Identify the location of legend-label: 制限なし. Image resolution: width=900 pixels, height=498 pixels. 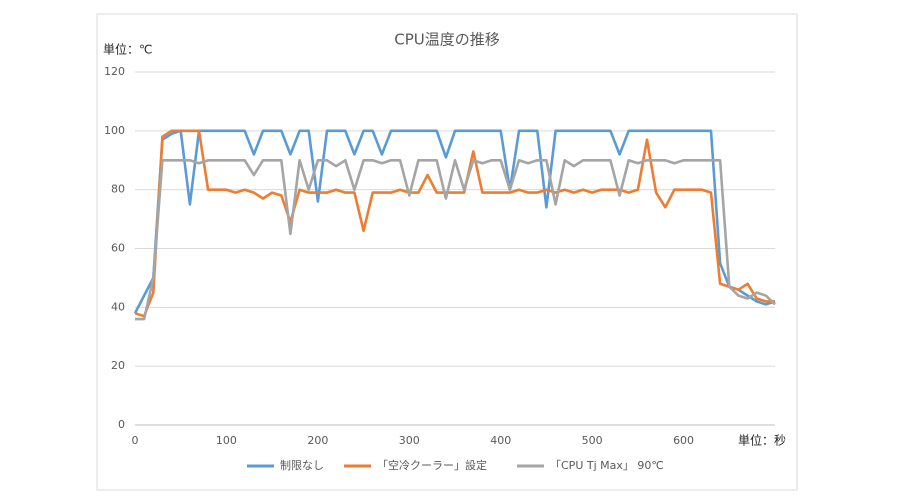
(302, 465).